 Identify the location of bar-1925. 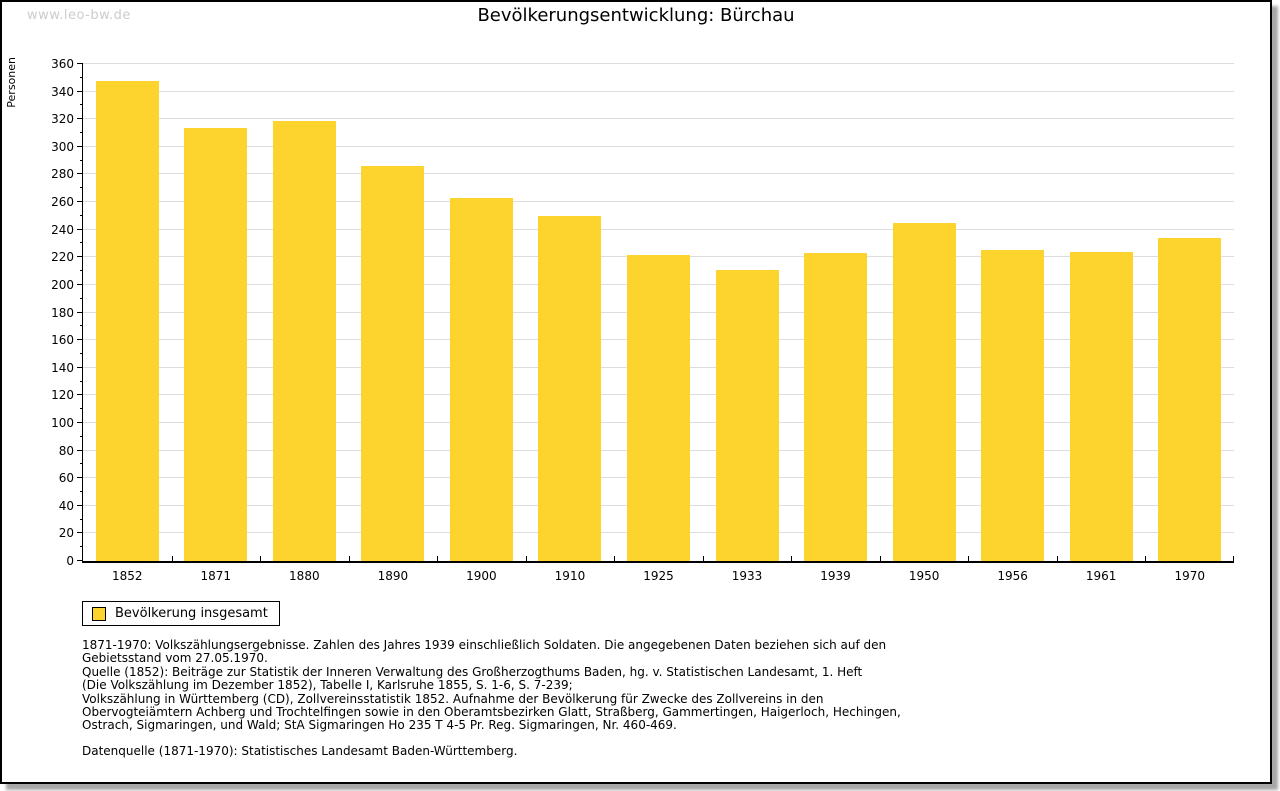
(658, 407).